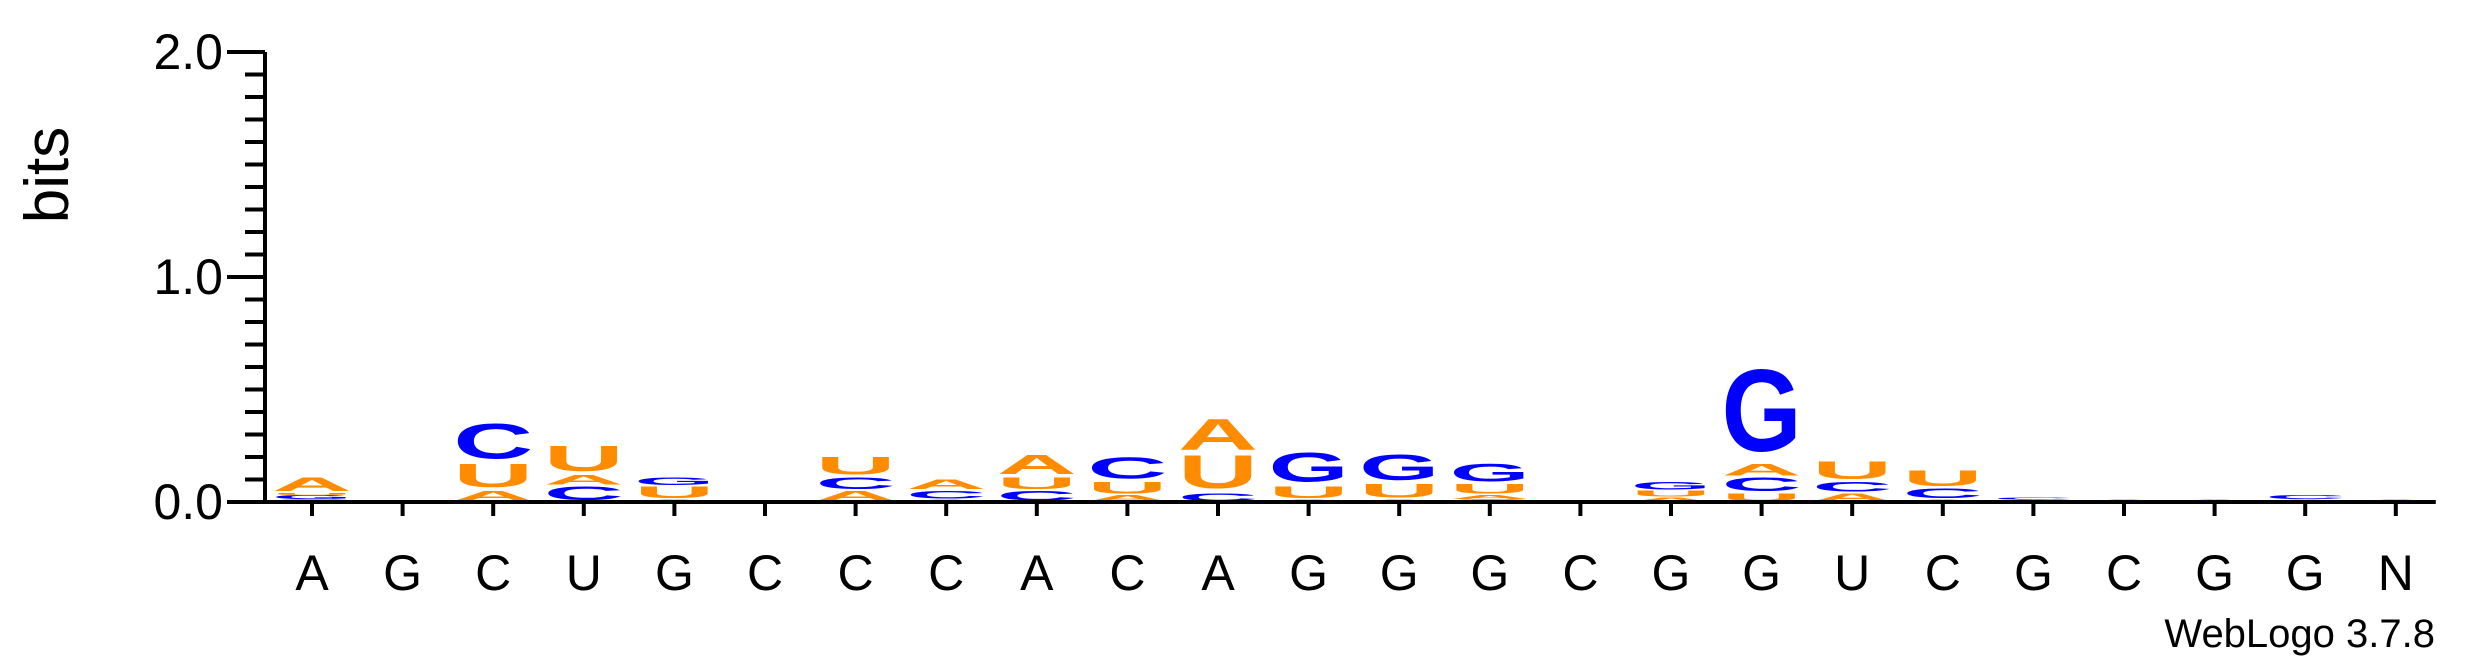 The height and width of the screenshot is (667, 2475). Describe the element at coordinates (188, 502) in the screenshot. I see `y-tick-label: 0.0` at that location.